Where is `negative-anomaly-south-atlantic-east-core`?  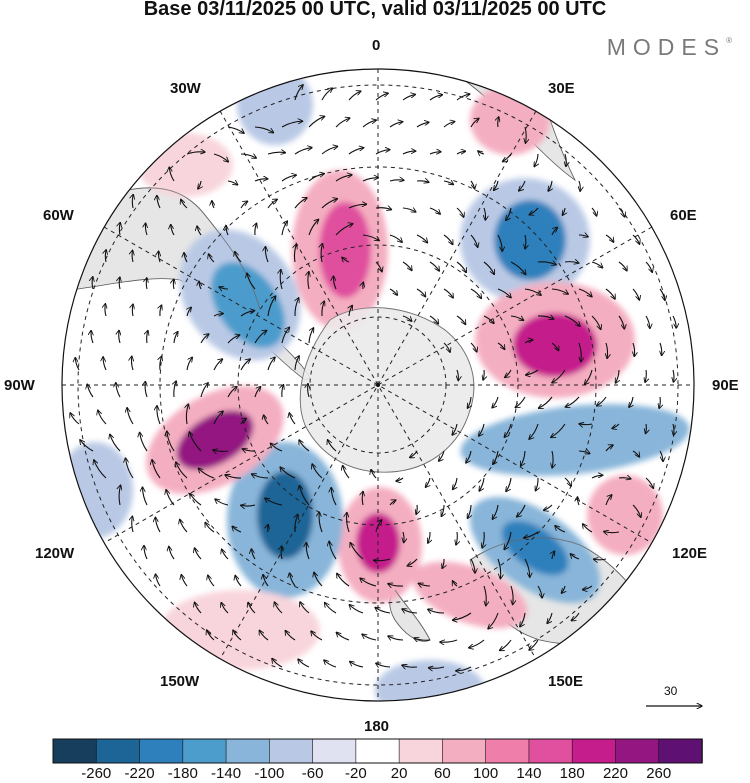
negative-anomaly-south-atlantic-east-core is located at coordinates (530, 240).